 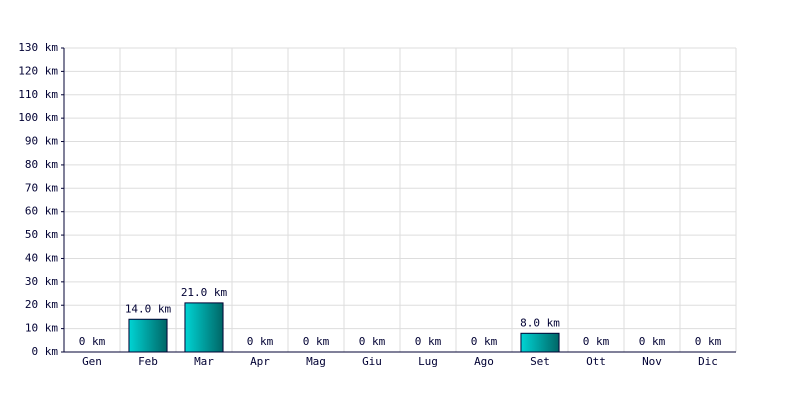 I want to click on y-tick-label: 60 km, so click(x=41, y=211).